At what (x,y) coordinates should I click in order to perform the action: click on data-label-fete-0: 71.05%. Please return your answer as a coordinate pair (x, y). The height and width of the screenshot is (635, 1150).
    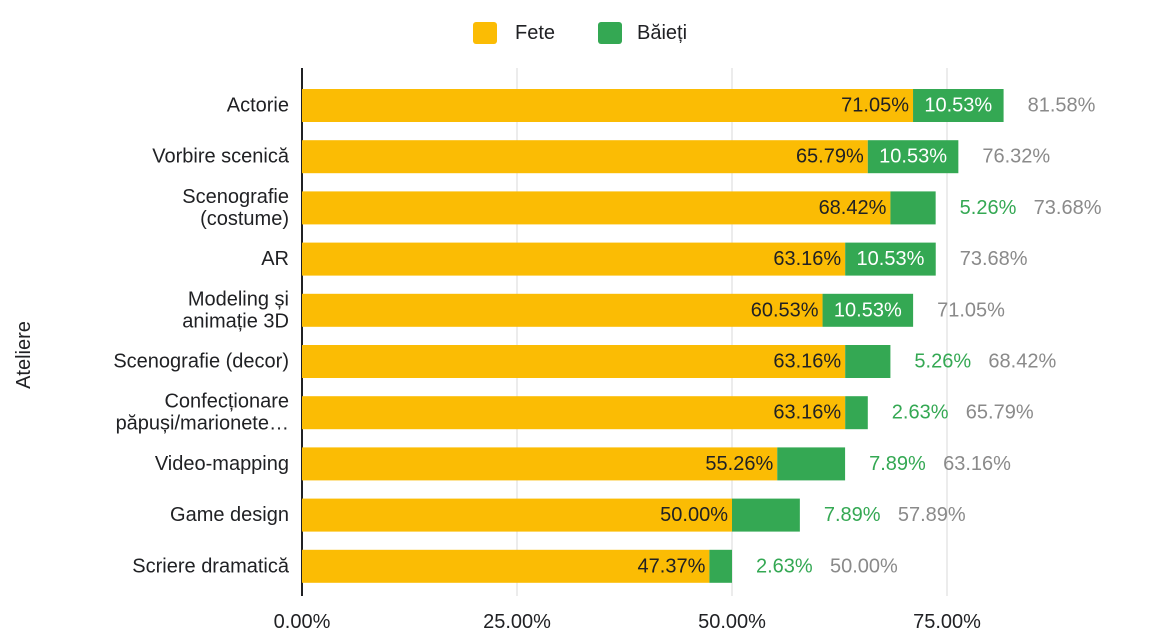
    Looking at the image, I should click on (875, 106).